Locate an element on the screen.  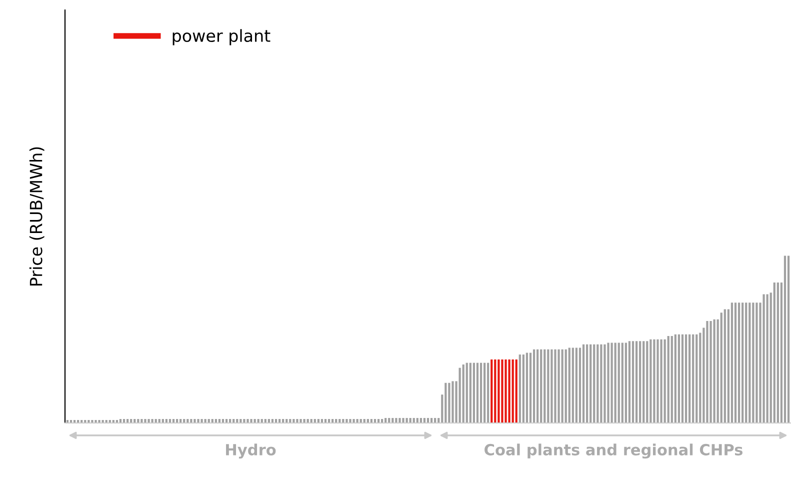
text: Hydro is located at coordinates (251, 451).